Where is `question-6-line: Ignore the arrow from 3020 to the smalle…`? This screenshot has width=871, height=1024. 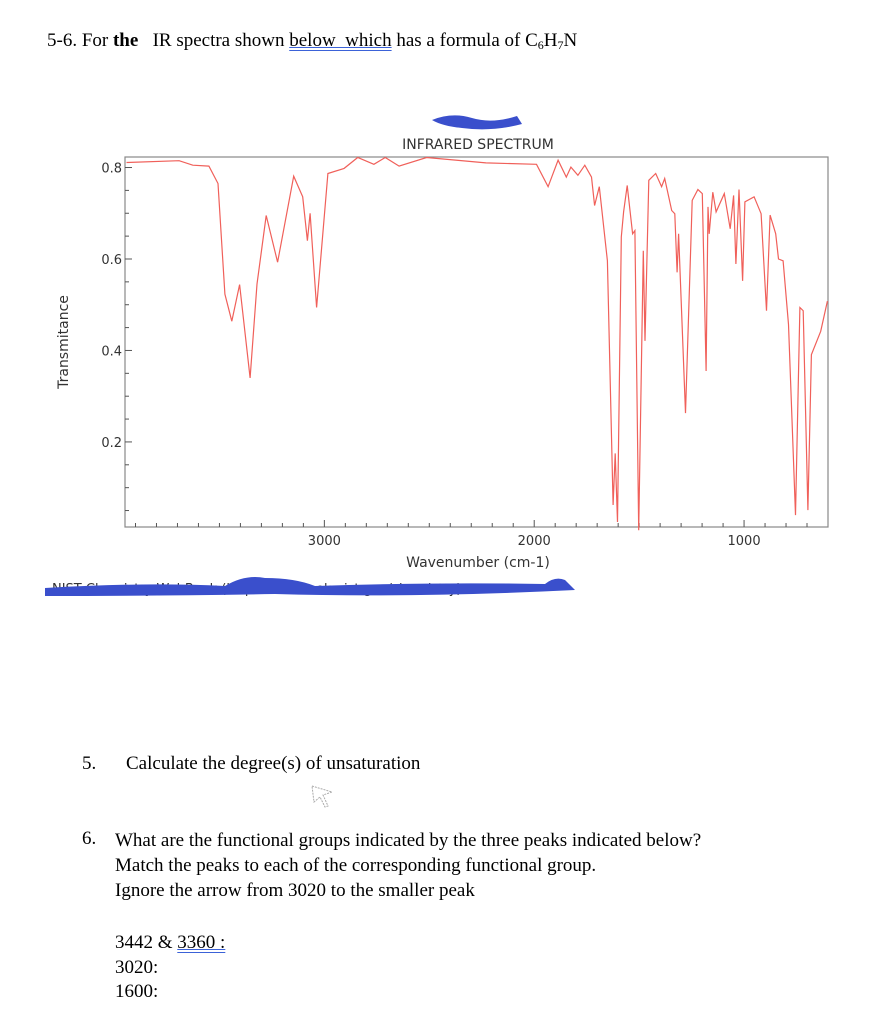
question-6-line: Ignore the arrow from 3020 to the smalle… is located at coordinates (295, 890).